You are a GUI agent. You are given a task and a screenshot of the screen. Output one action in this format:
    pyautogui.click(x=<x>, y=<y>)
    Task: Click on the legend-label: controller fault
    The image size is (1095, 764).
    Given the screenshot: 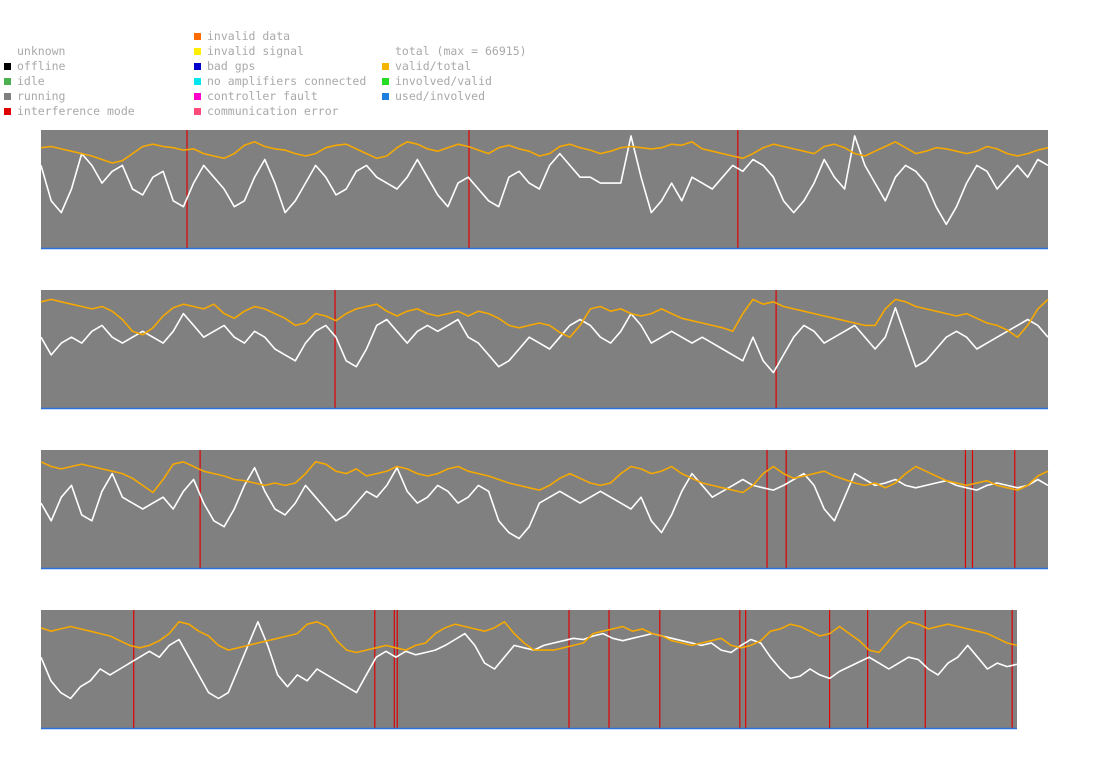 What is the action you would take?
    pyautogui.click(x=262, y=96)
    